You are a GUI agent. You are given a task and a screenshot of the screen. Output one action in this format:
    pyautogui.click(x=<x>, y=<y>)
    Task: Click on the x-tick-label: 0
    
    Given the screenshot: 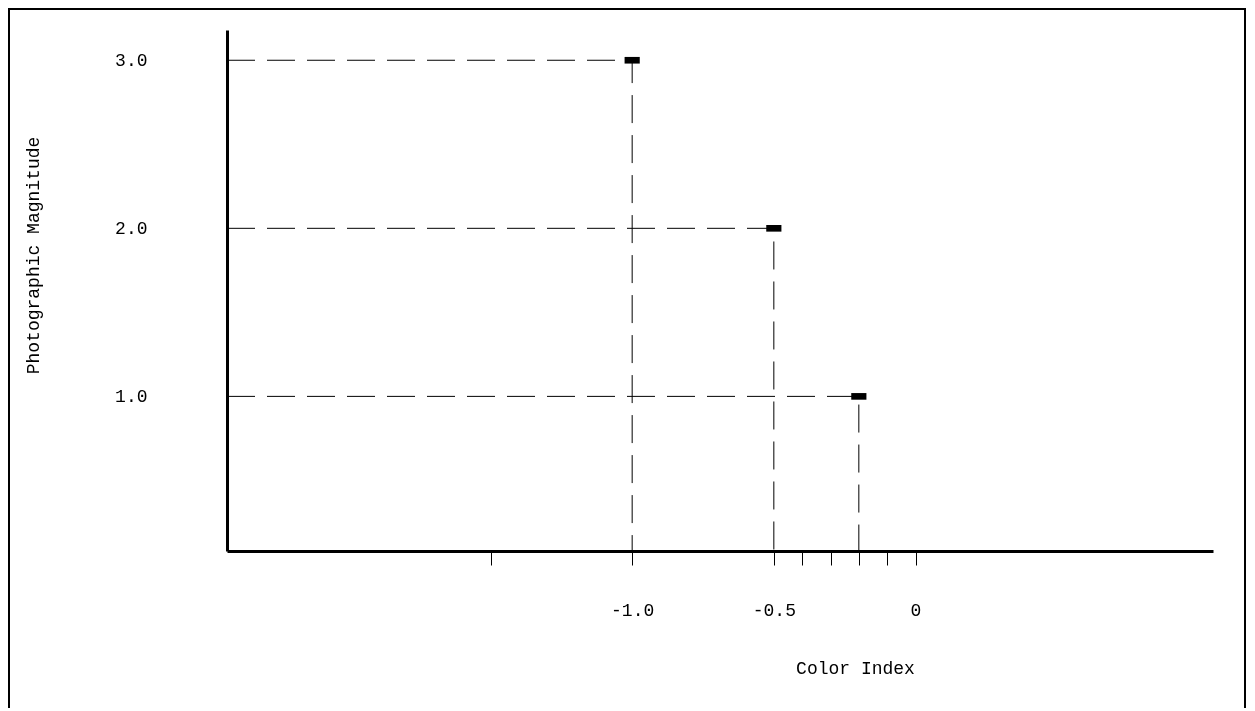 What is the action you would take?
    pyautogui.click(x=916, y=610)
    